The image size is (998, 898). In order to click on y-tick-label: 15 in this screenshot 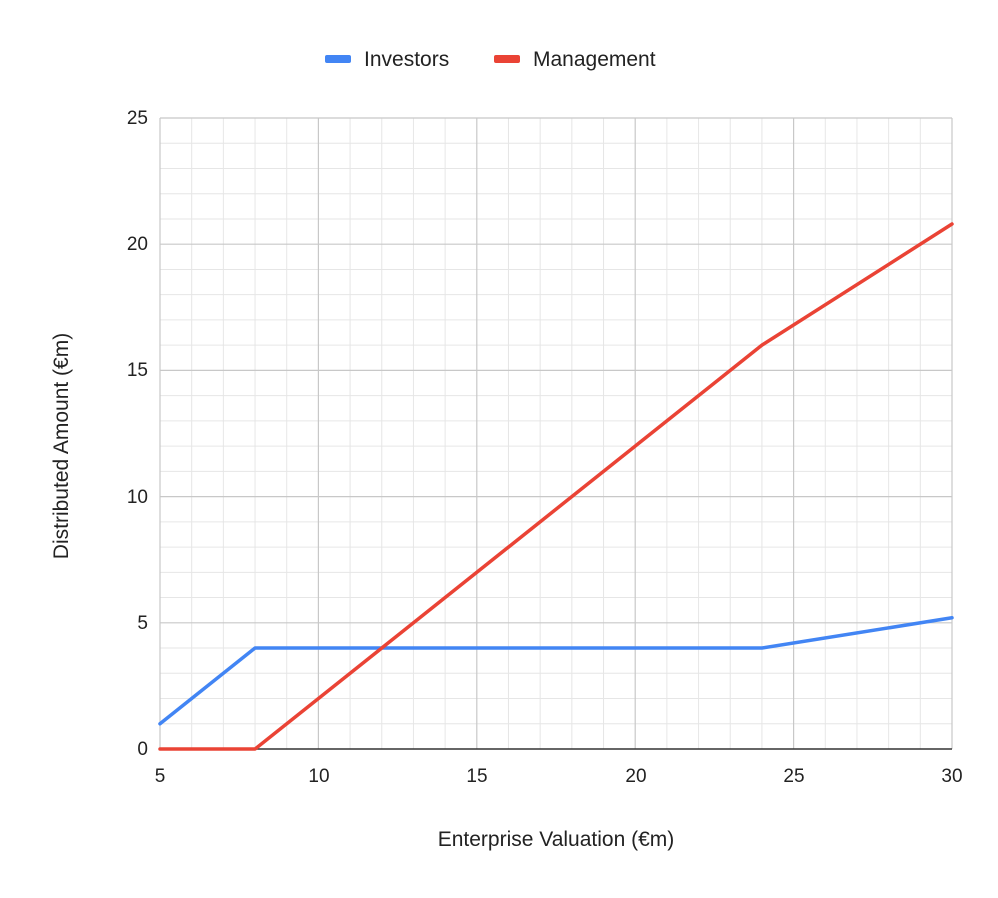, I will do `click(137, 370)`.